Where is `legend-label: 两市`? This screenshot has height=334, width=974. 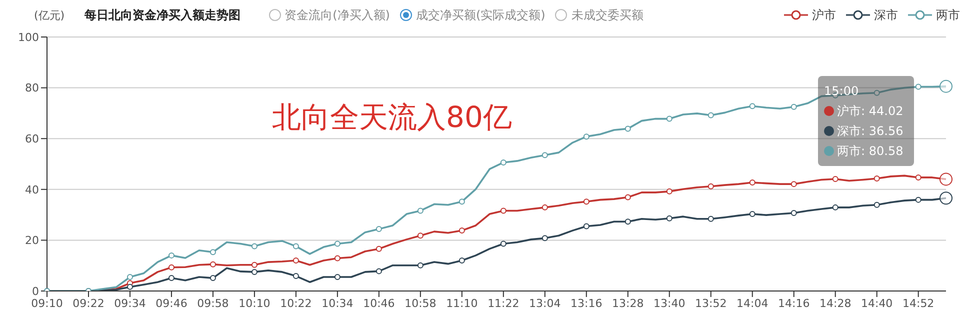 legend-label: 两市 is located at coordinates (947, 15).